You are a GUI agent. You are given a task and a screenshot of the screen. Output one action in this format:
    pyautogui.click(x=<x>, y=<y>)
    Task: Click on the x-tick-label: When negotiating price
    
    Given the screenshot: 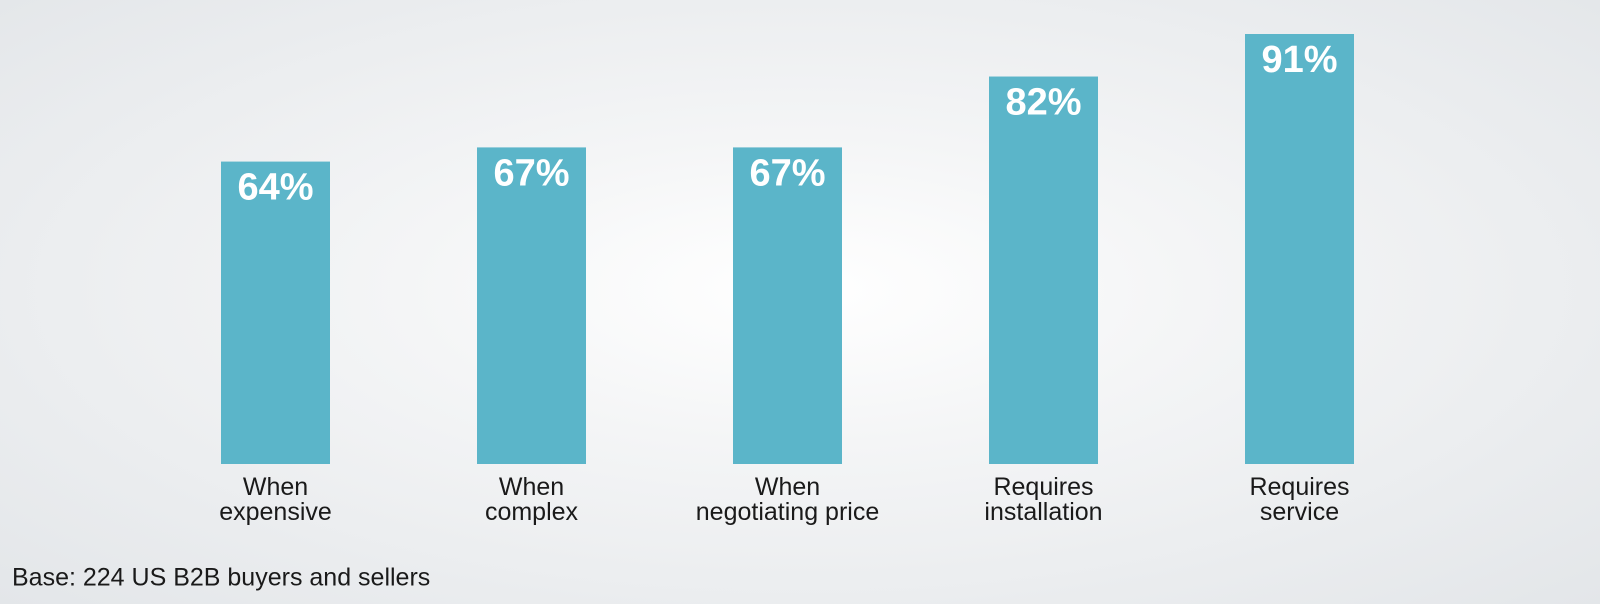 What is the action you would take?
    pyautogui.click(x=787, y=499)
    